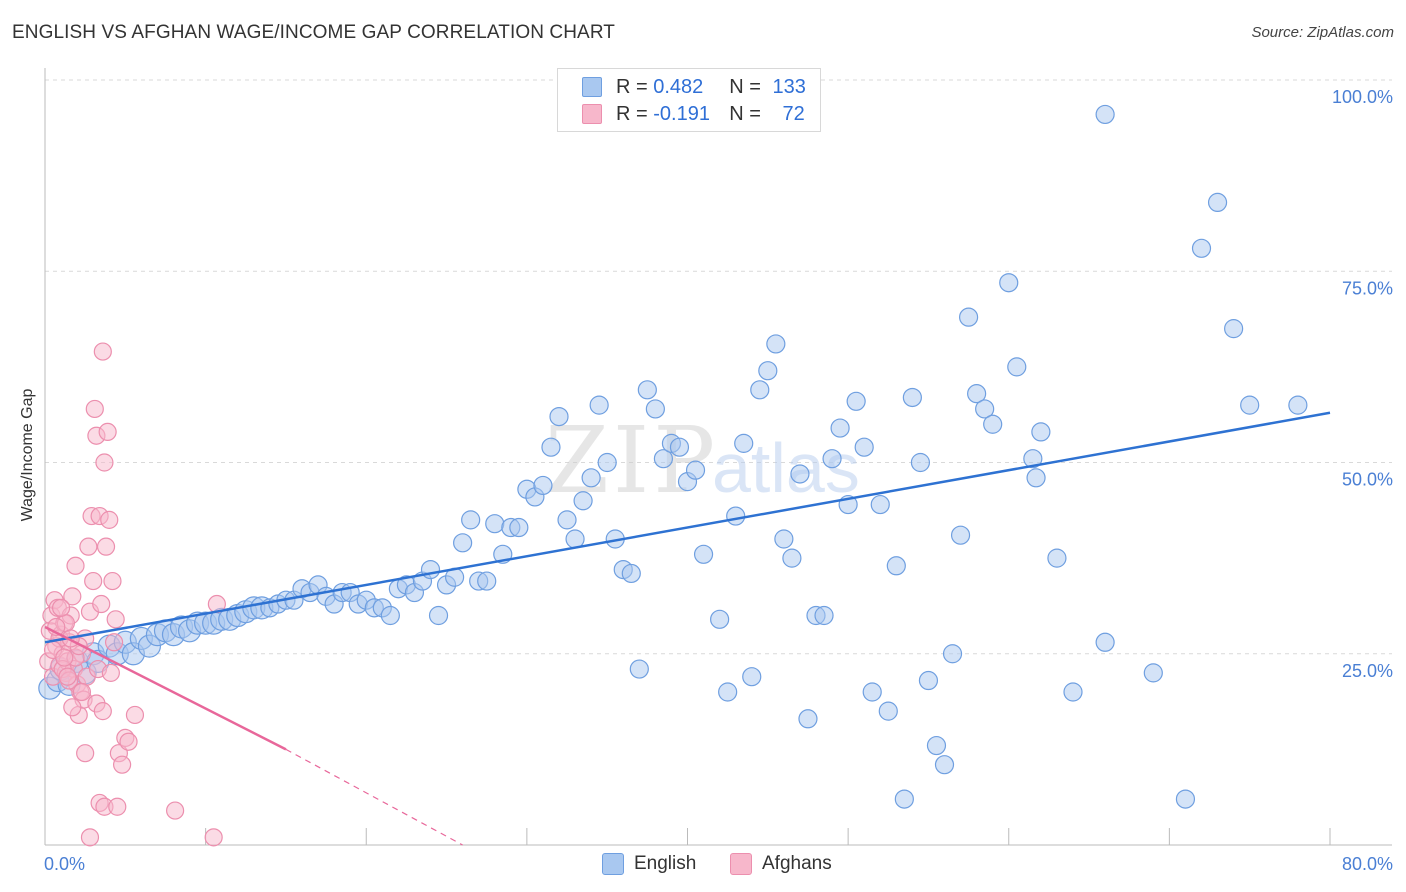  Describe the element at coordinates (374, 797) in the screenshot. I see `afghans-trend-extension` at that location.